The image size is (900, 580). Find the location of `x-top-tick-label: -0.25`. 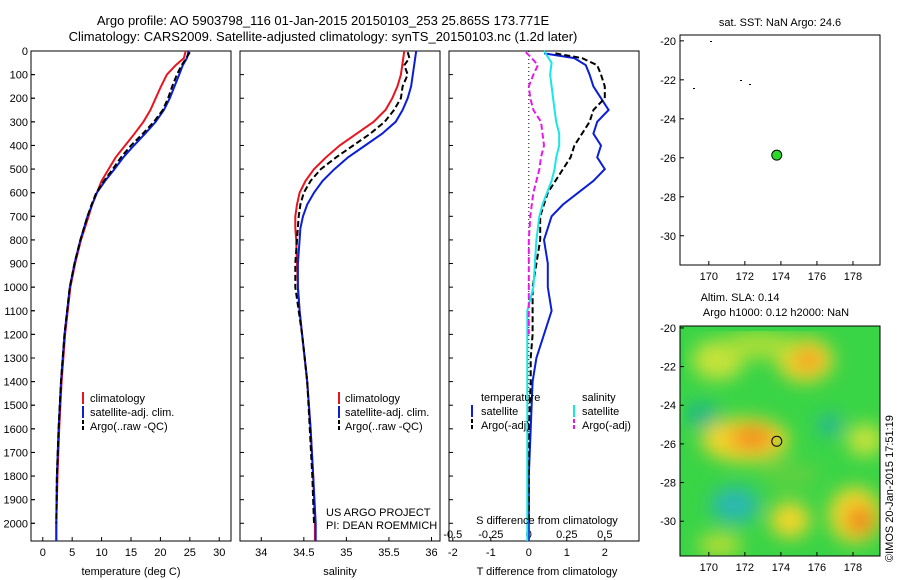

x-top-tick-label: -0.25 is located at coordinates (490, 535).